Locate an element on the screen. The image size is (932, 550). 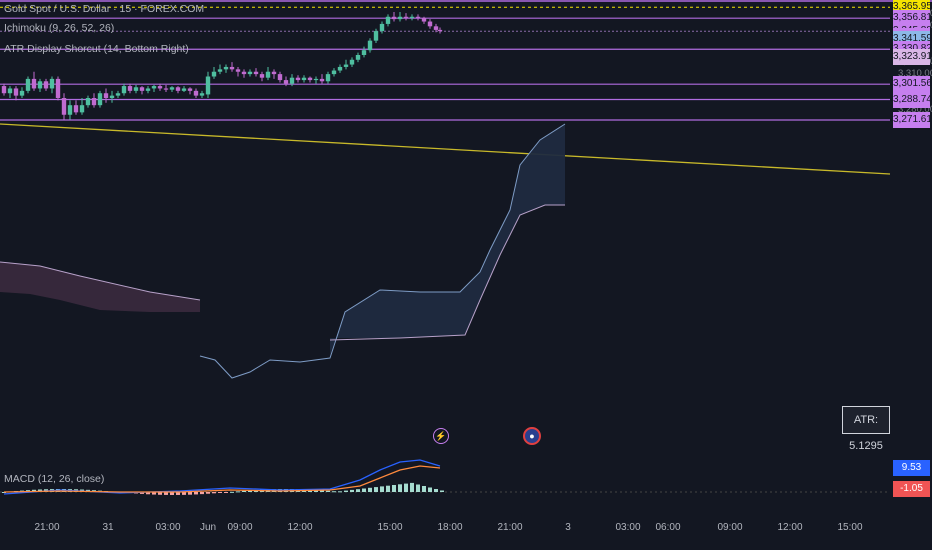
kumo-bear-fill is located at coordinates (100, 287).